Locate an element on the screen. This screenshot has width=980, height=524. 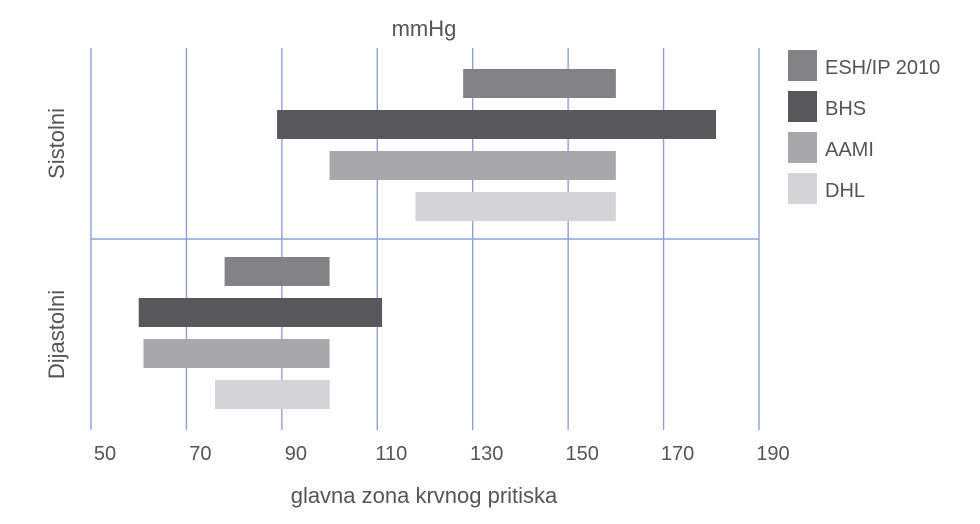
x-tick-label: 150 is located at coordinates (581, 454).